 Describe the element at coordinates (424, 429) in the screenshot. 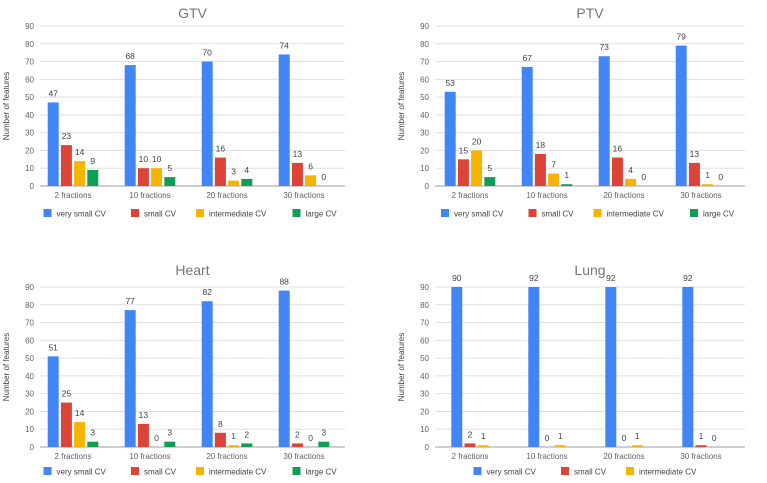

I see `y-tick-label: 10` at that location.